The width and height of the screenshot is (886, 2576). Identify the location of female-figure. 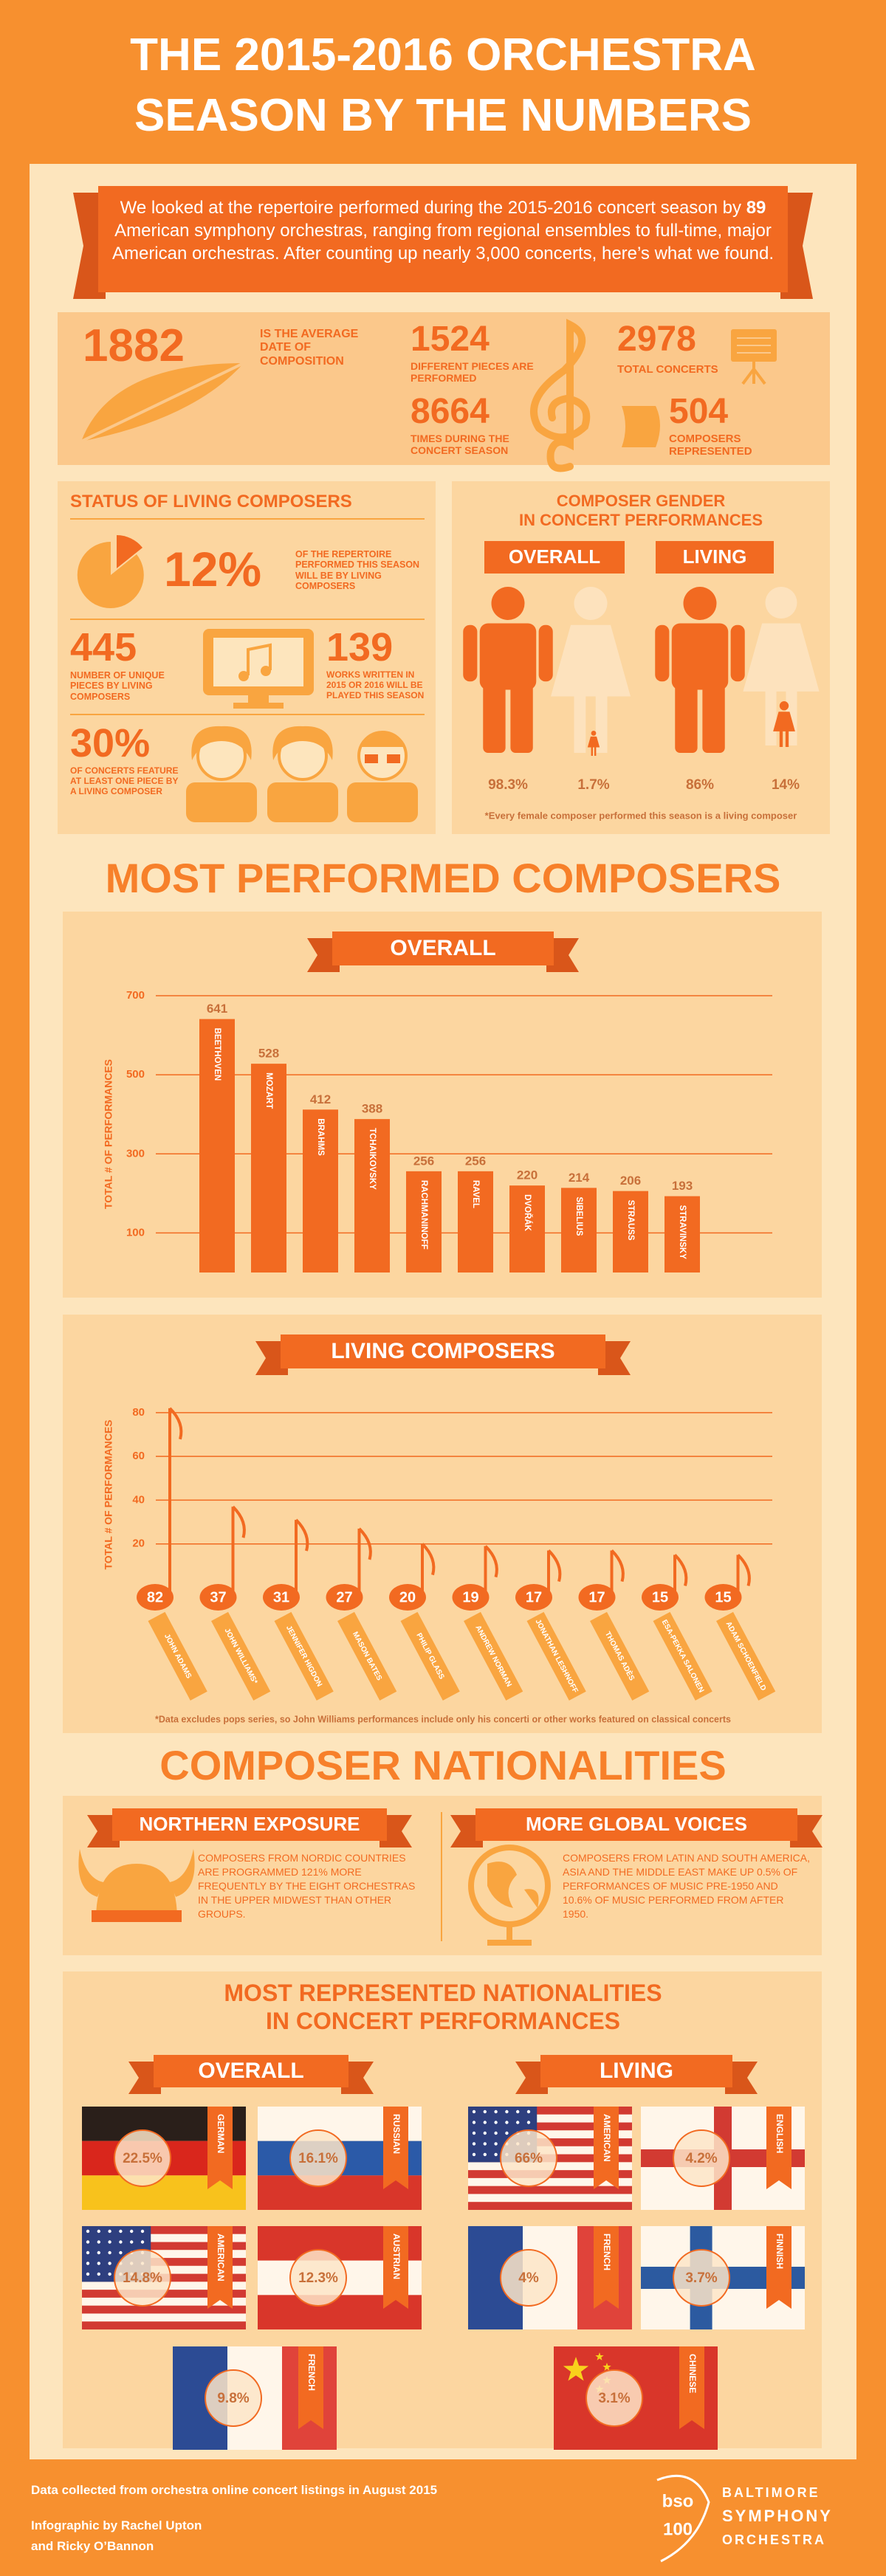
(784, 724).